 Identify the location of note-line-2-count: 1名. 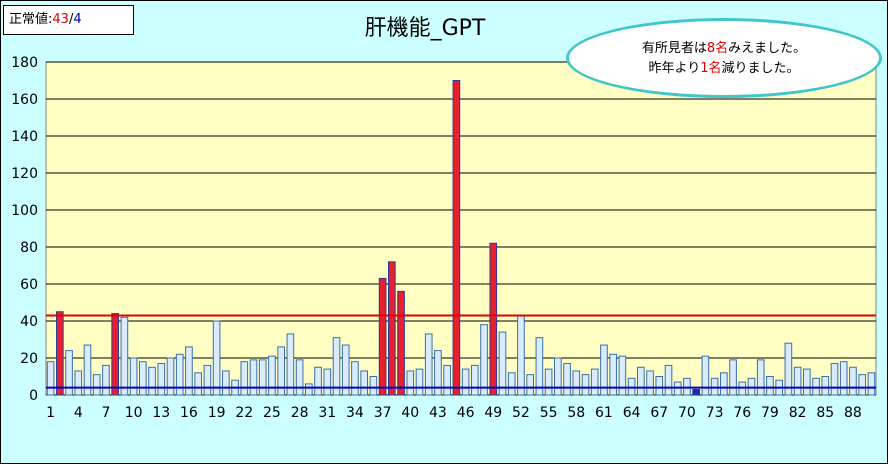
(711, 68).